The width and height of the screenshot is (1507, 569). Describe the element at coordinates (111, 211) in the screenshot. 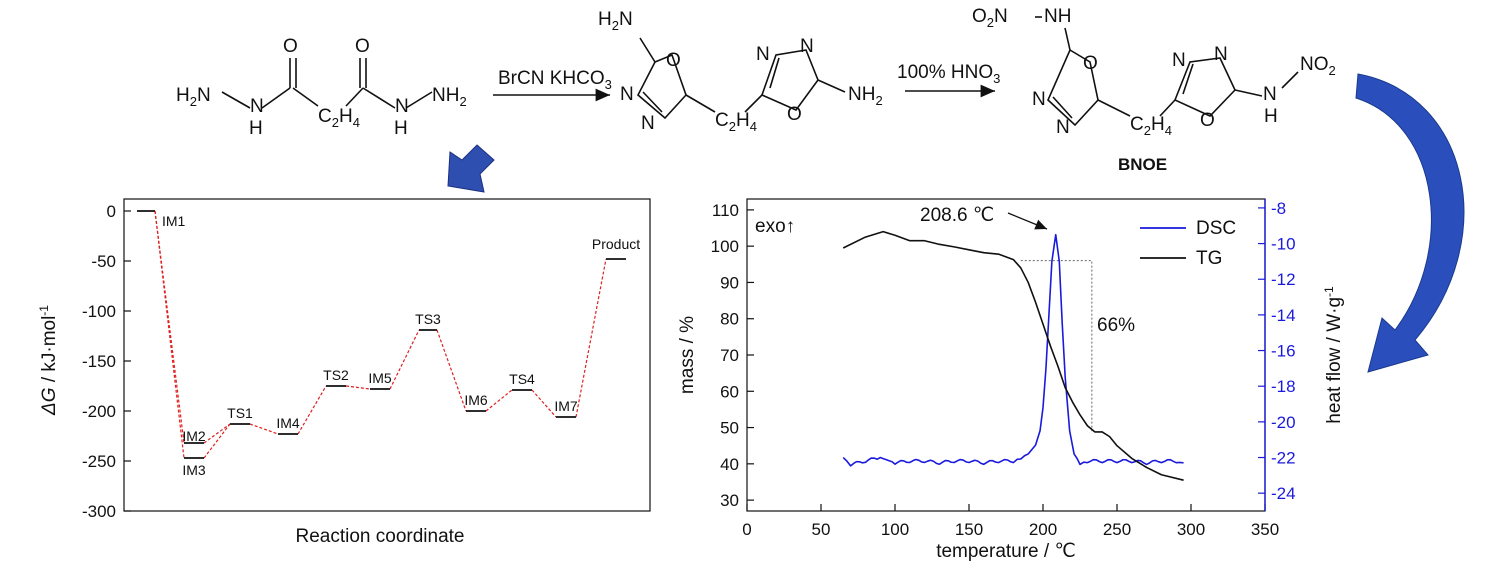

I see `chart1-ytick-label: 0` at that location.